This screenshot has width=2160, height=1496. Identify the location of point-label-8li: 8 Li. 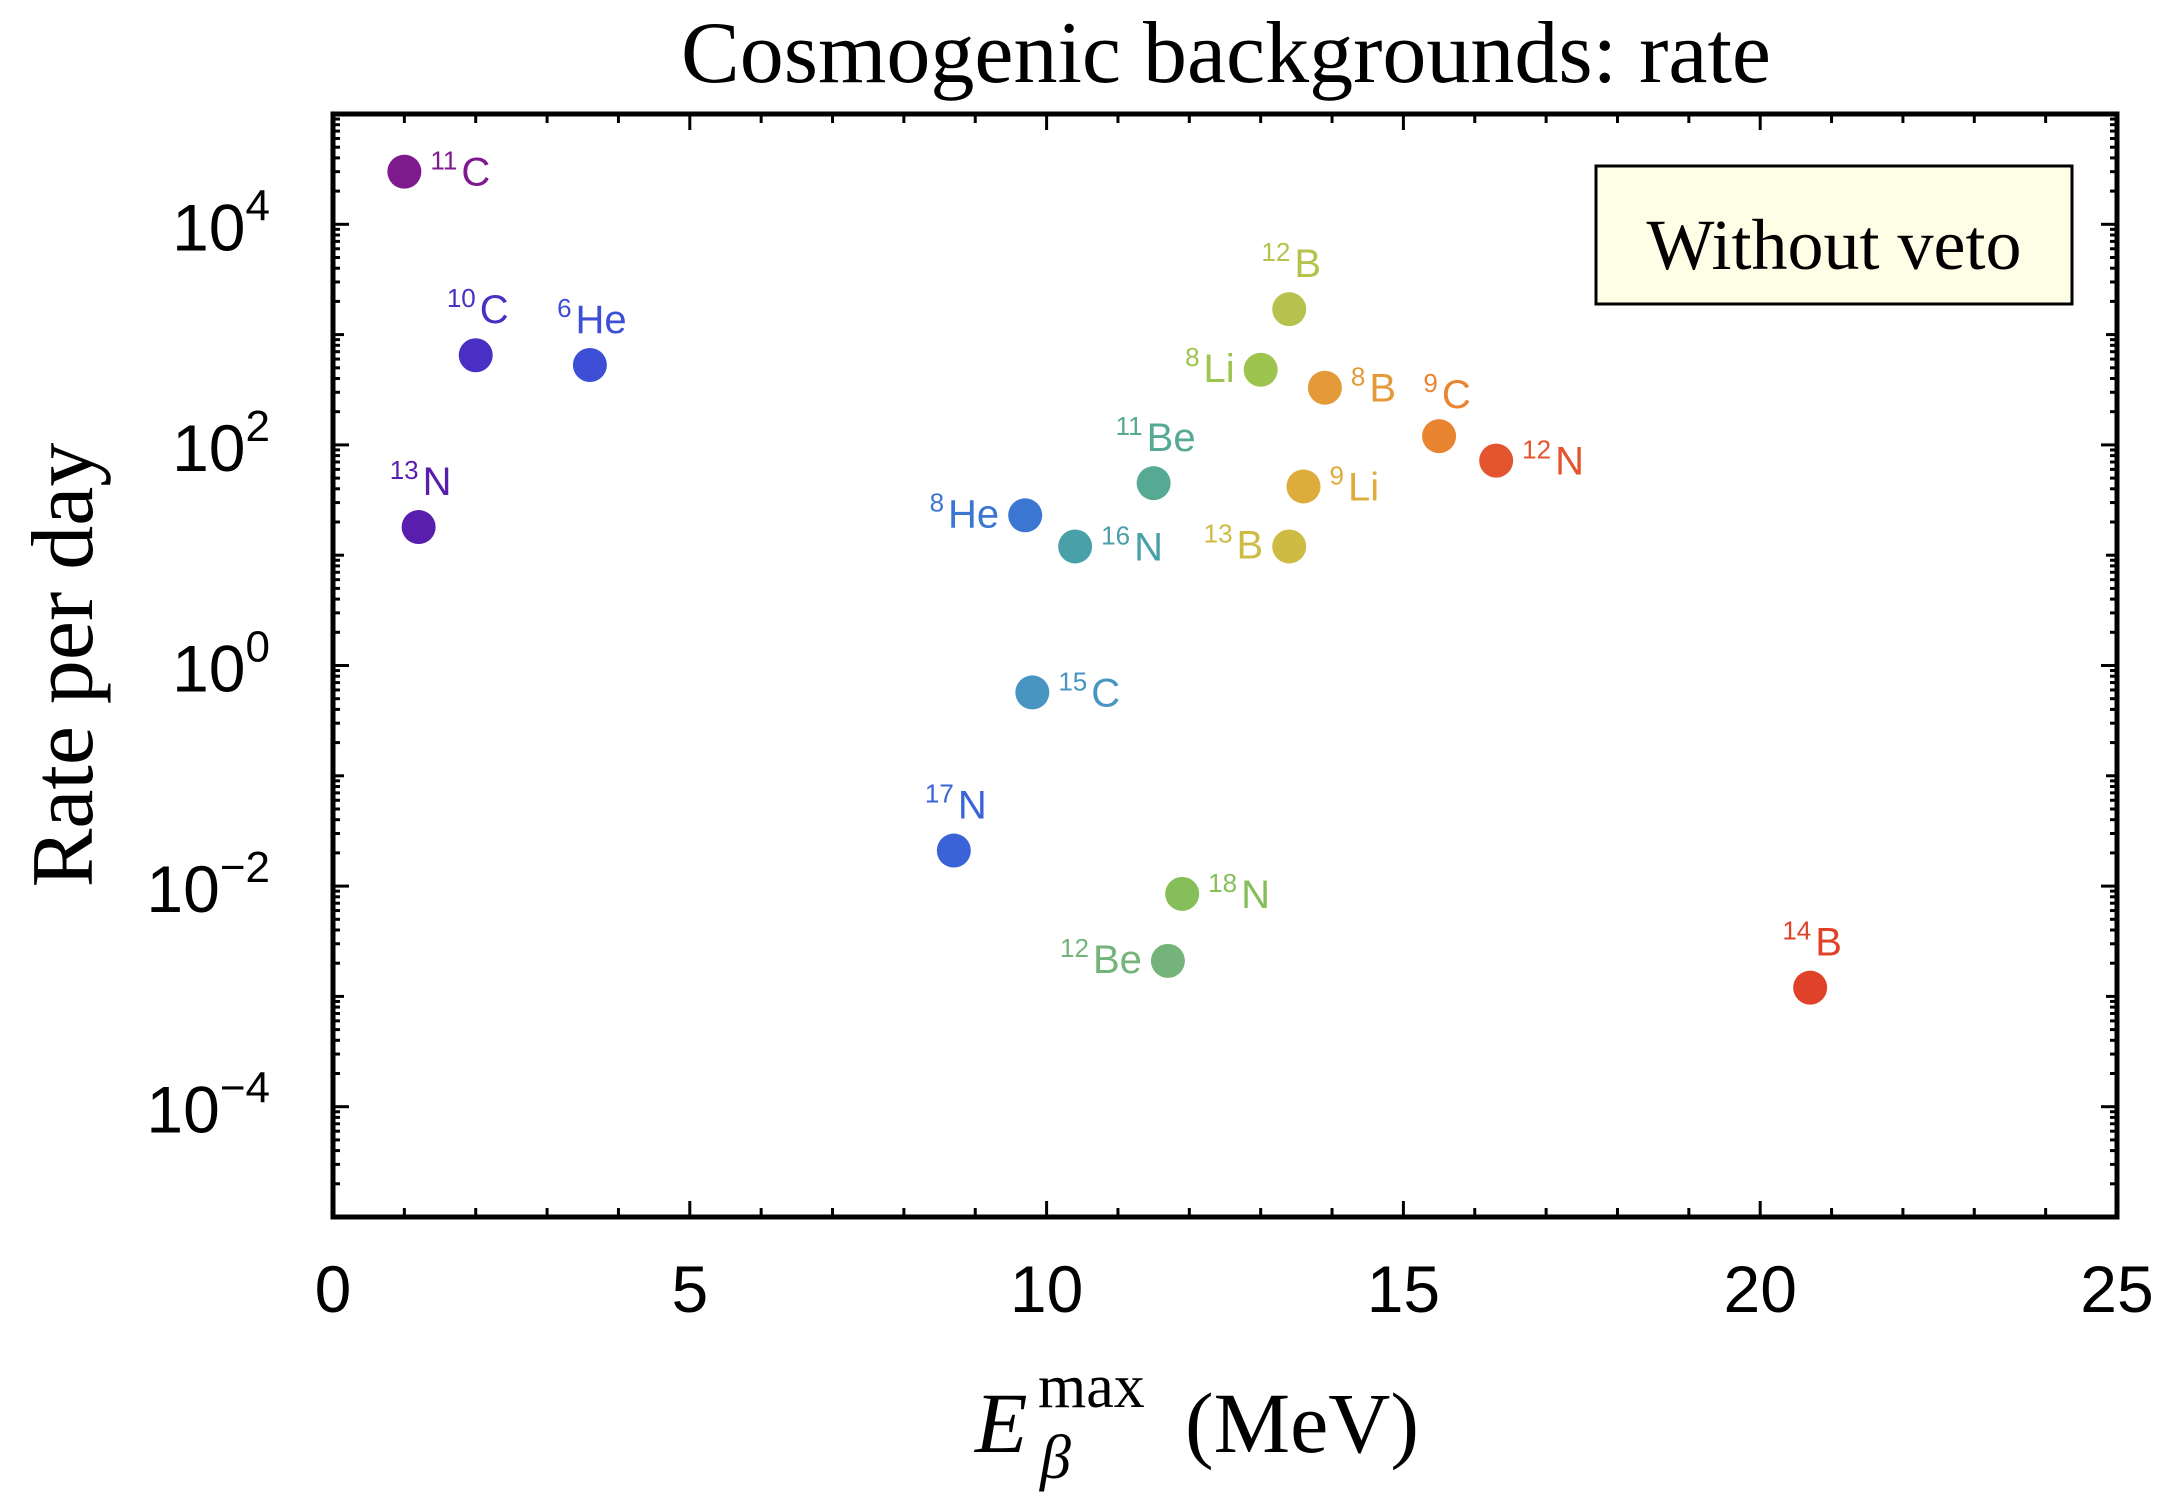
(1210, 366).